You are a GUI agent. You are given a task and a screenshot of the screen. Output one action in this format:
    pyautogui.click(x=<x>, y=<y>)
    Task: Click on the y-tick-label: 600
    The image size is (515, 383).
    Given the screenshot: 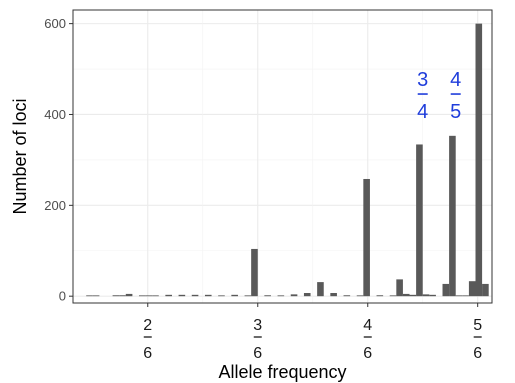 What is the action you would take?
    pyautogui.click(x=55, y=23)
    